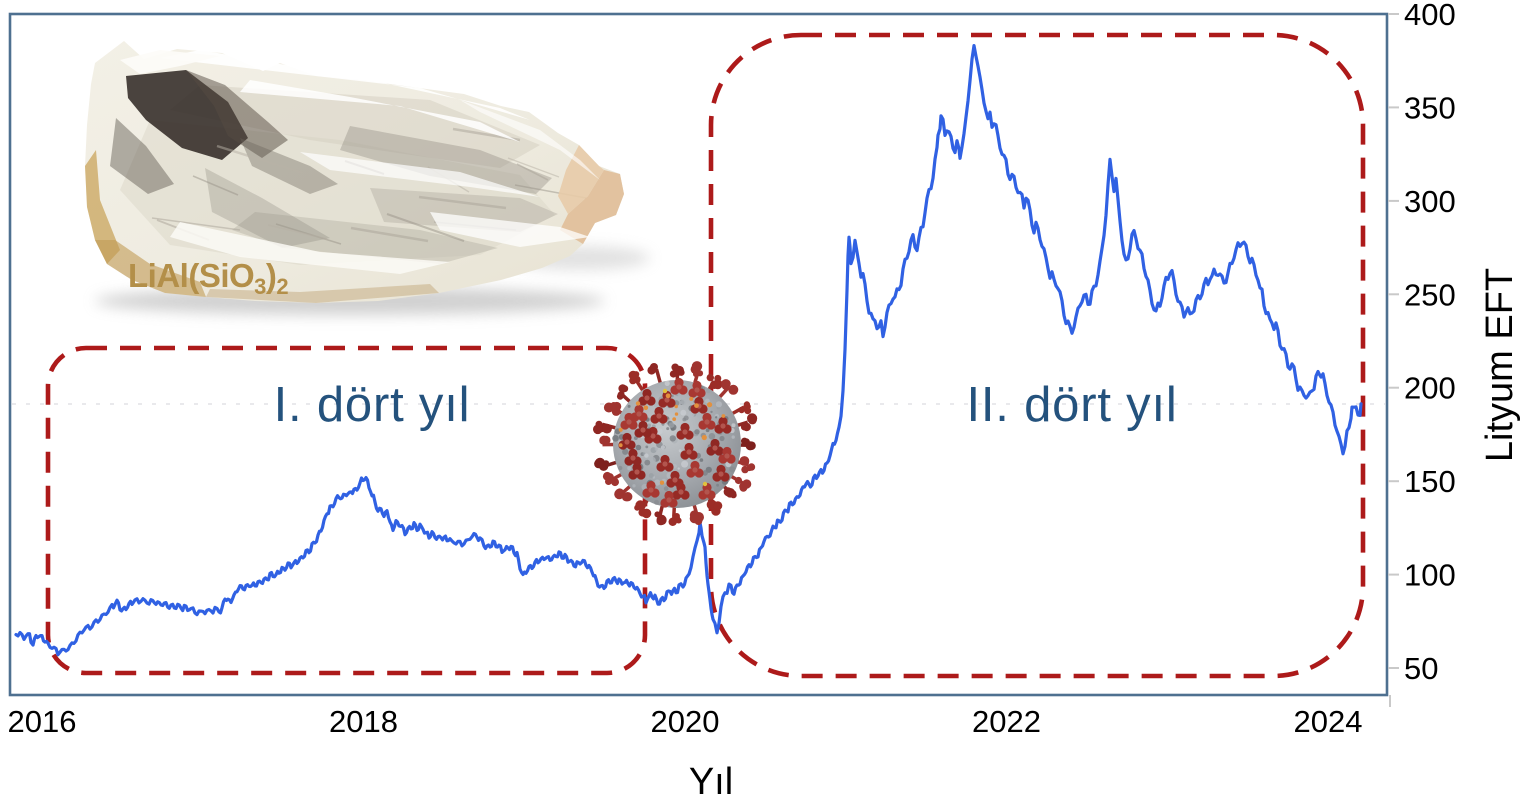  Describe the element at coordinates (363, 721) in the screenshot. I see `svg-text: 2018` at that location.